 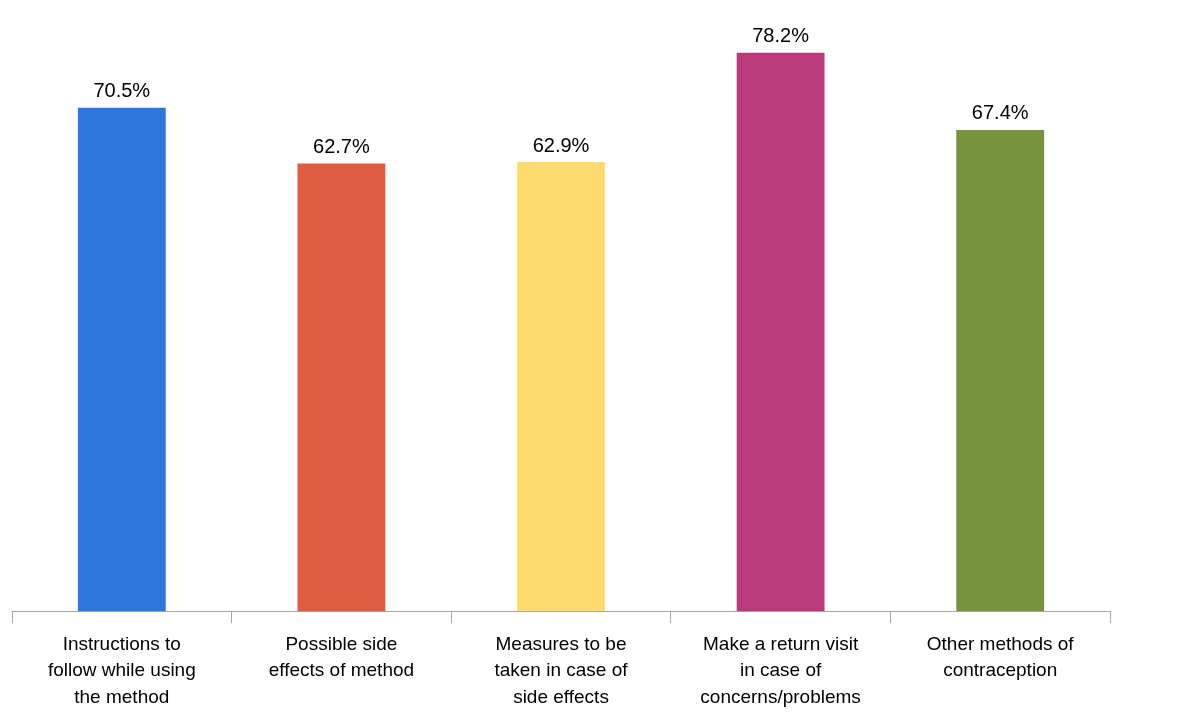 What do you see at coordinates (121, 669) in the screenshot?
I see `x-tick-label: Instructions to follow while using the method` at bounding box center [121, 669].